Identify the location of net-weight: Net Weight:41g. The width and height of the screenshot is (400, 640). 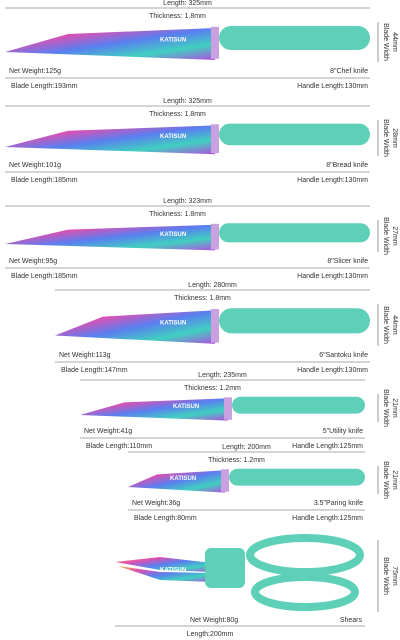
(108, 431).